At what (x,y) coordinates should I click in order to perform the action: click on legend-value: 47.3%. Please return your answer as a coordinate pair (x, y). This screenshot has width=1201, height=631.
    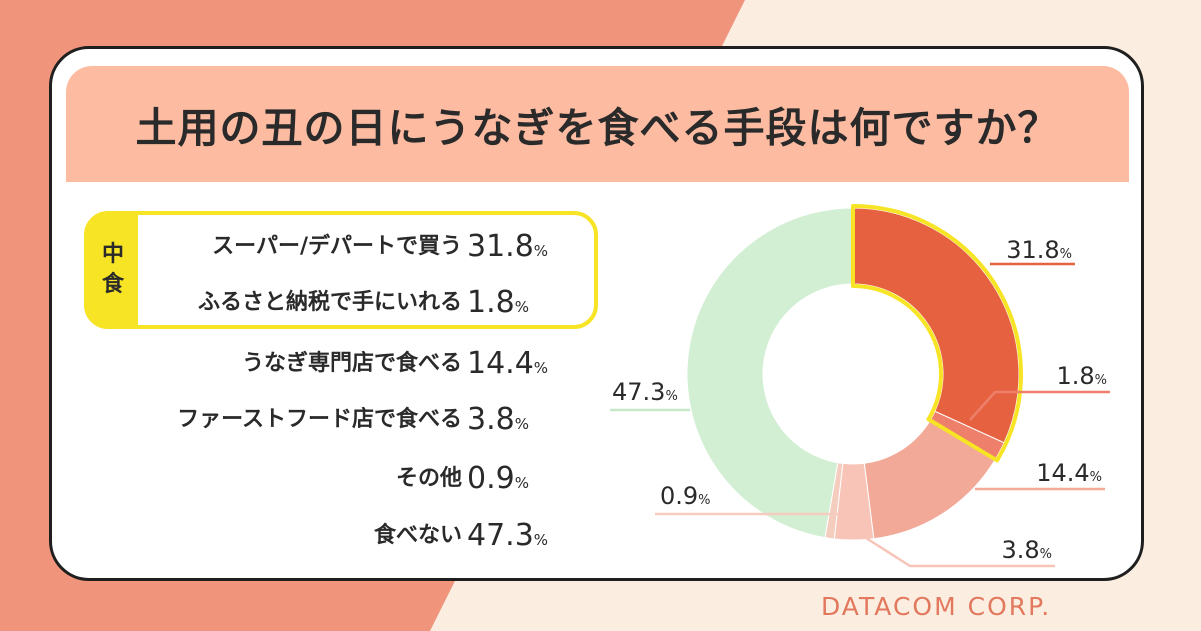
    Looking at the image, I should click on (507, 538).